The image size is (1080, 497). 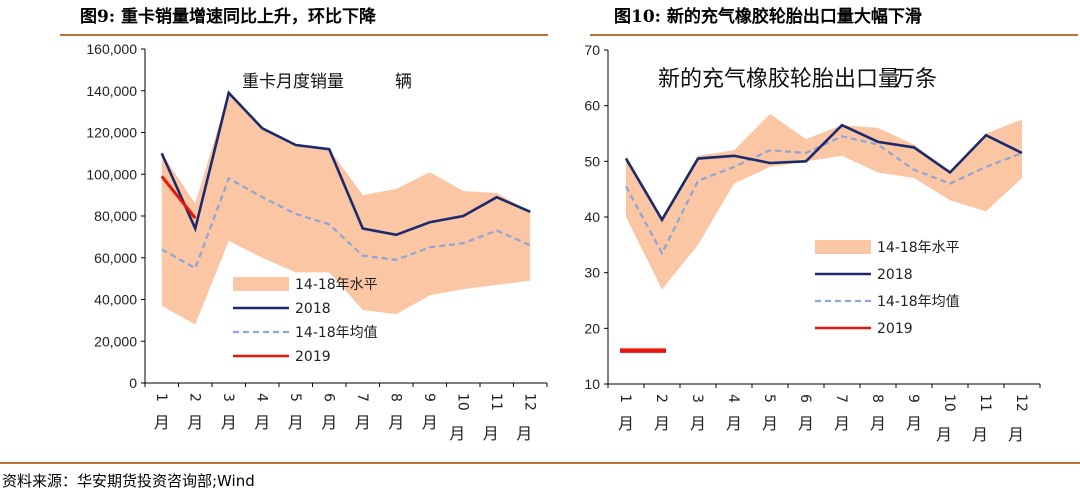 What do you see at coordinates (403, 82) in the screenshot?
I see `chart-unit: 辆` at bounding box center [403, 82].